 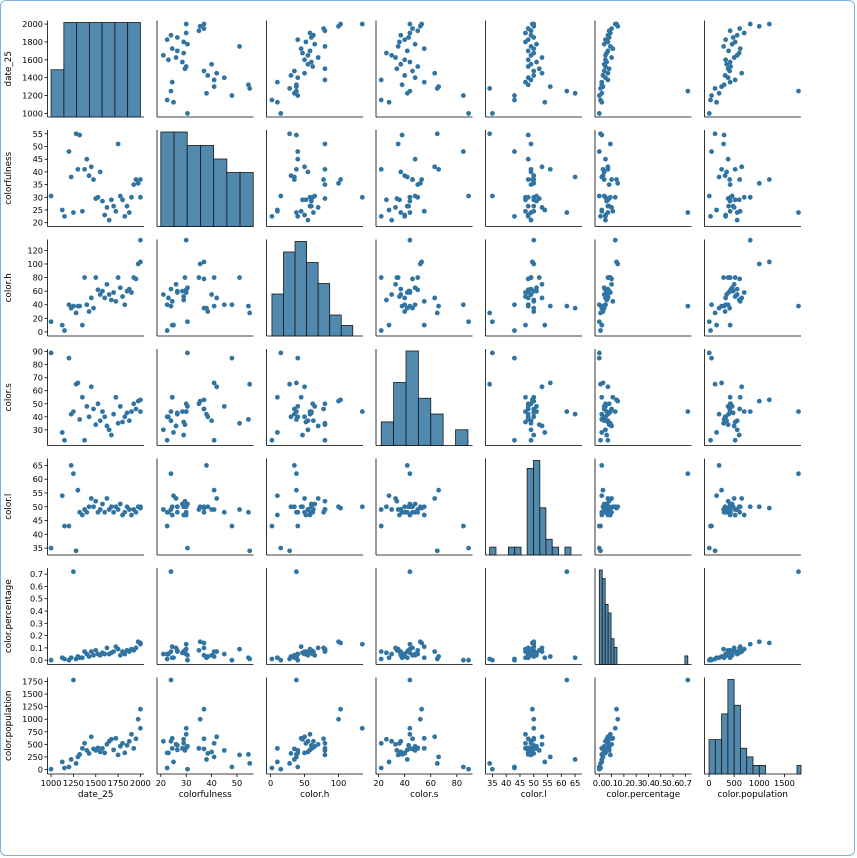 What do you see at coordinates (685, 783) in the screenshot?
I see `x-tick-label-color-percentage-0.7: 0.7` at bounding box center [685, 783].